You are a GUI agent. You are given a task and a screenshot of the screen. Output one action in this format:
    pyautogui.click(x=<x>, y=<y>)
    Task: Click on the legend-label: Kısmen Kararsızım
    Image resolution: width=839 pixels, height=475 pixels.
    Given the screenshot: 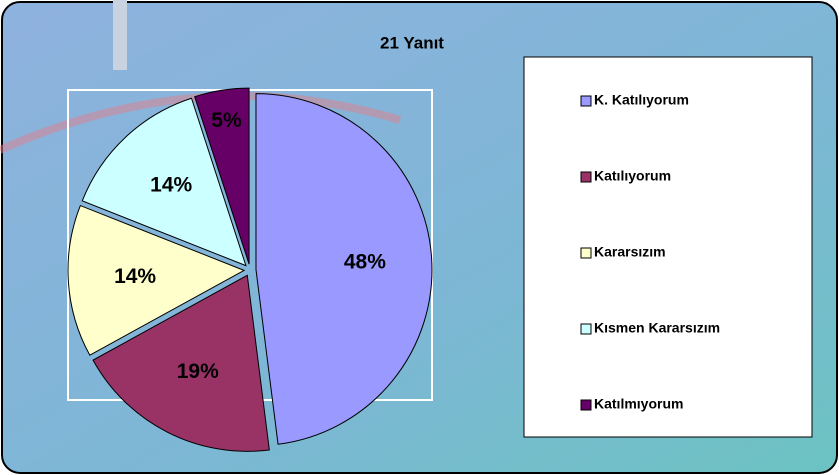 What is the action you would take?
    pyautogui.click(x=657, y=328)
    